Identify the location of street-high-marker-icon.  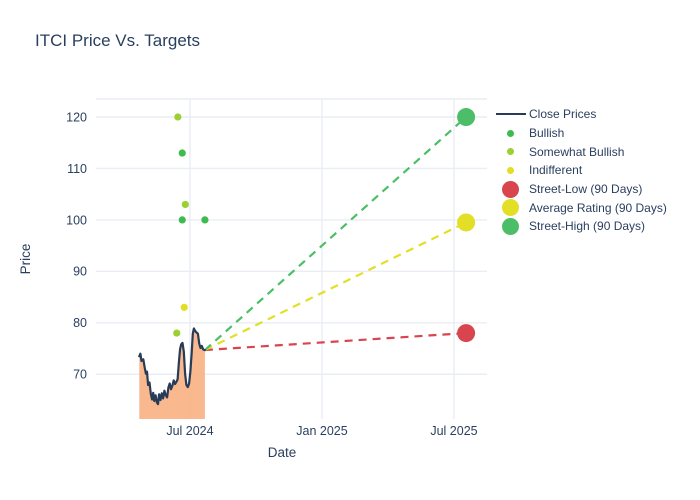
(510, 226).